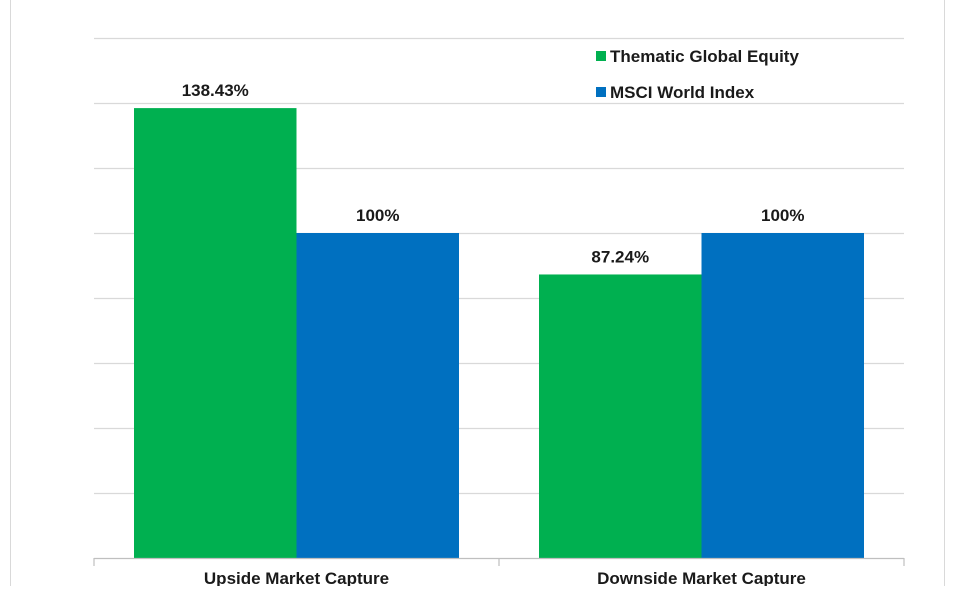 The height and width of the screenshot is (591, 956). Describe the element at coordinates (10, 293) in the screenshot. I see `left-frame-edge` at that location.